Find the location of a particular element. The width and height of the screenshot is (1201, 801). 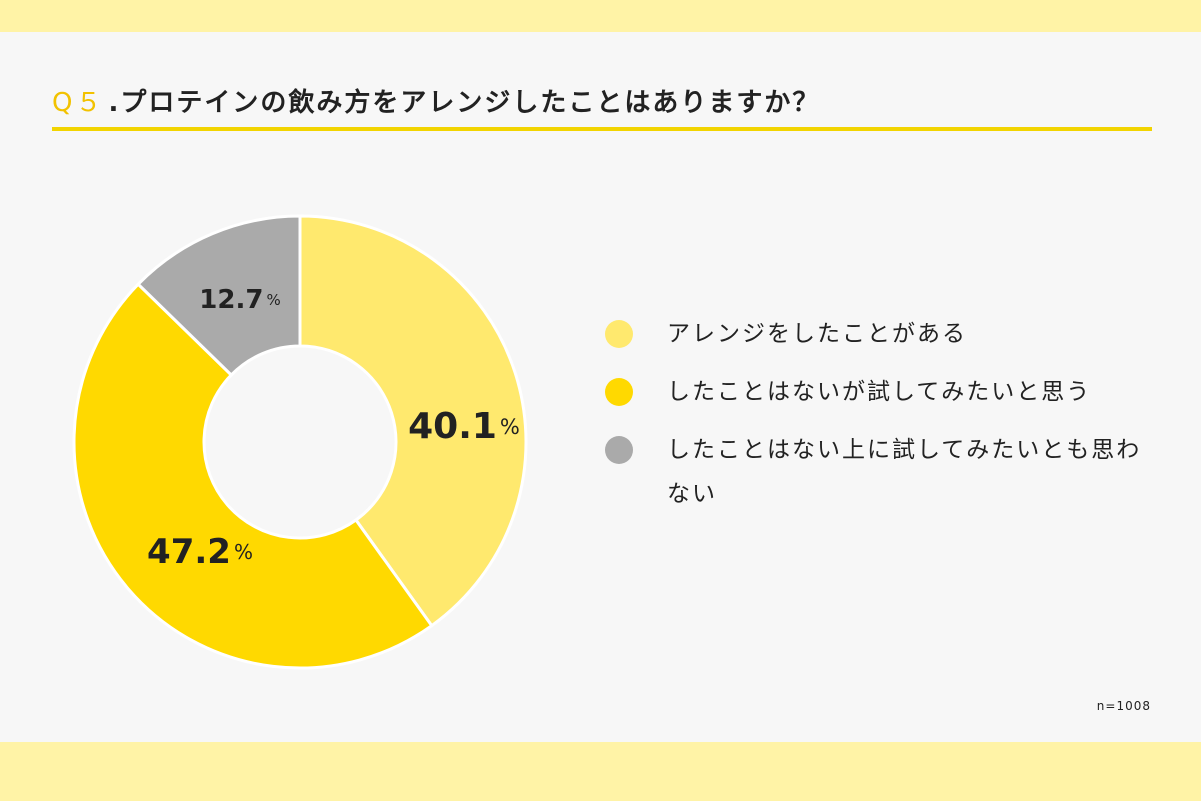

legend-label-want-to-try: したことはないが試してみたいと思う is located at coordinates (879, 392).